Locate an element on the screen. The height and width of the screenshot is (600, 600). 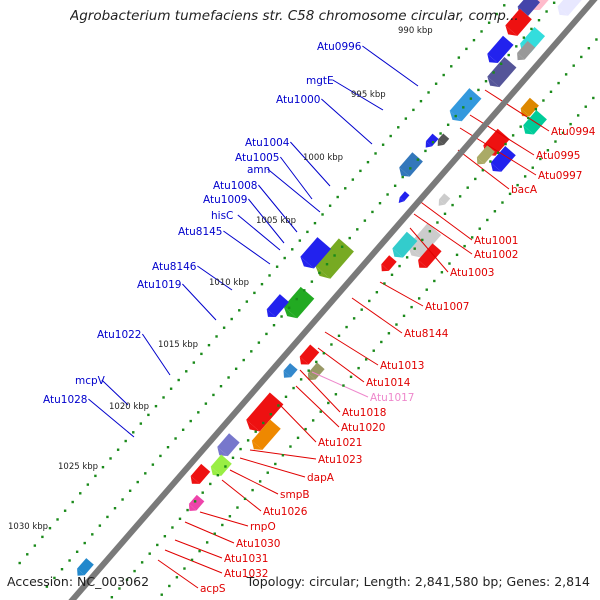
gene-label-forward: Atu1000 is located at coordinates (298, 100).